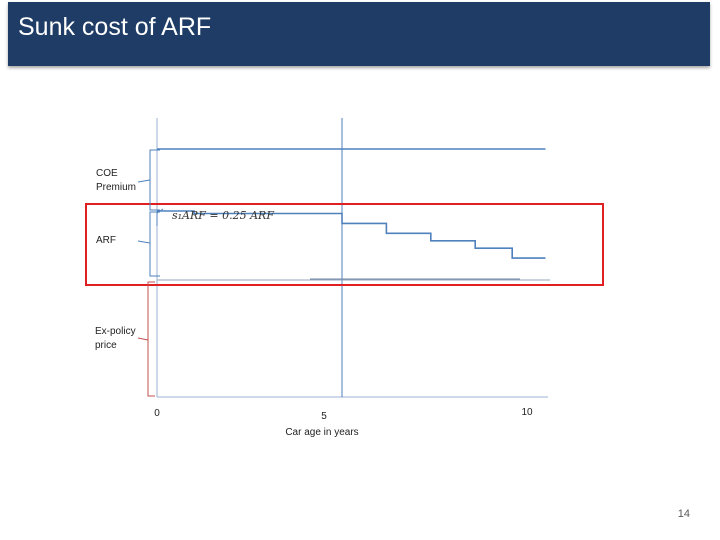 The image size is (720, 540). Describe the element at coordinates (351, 234) in the screenshot. I see `arf-step-line` at that location.